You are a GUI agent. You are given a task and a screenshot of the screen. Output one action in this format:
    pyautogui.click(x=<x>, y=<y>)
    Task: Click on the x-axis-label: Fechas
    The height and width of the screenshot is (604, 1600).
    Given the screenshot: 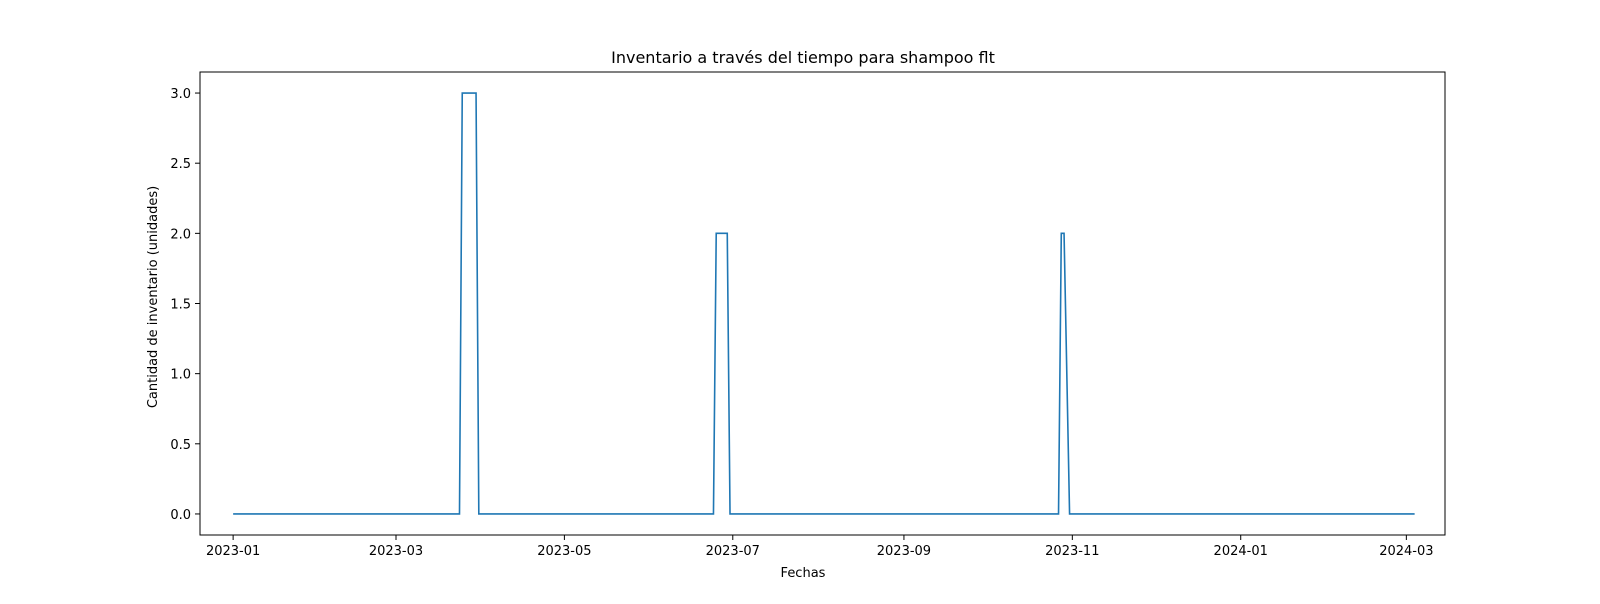 What is the action you would take?
    pyautogui.click(x=803, y=573)
    